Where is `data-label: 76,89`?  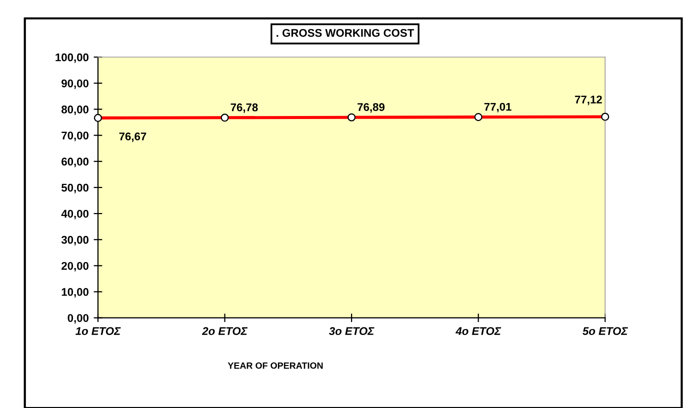
data-label: 76,89 is located at coordinates (371, 108).